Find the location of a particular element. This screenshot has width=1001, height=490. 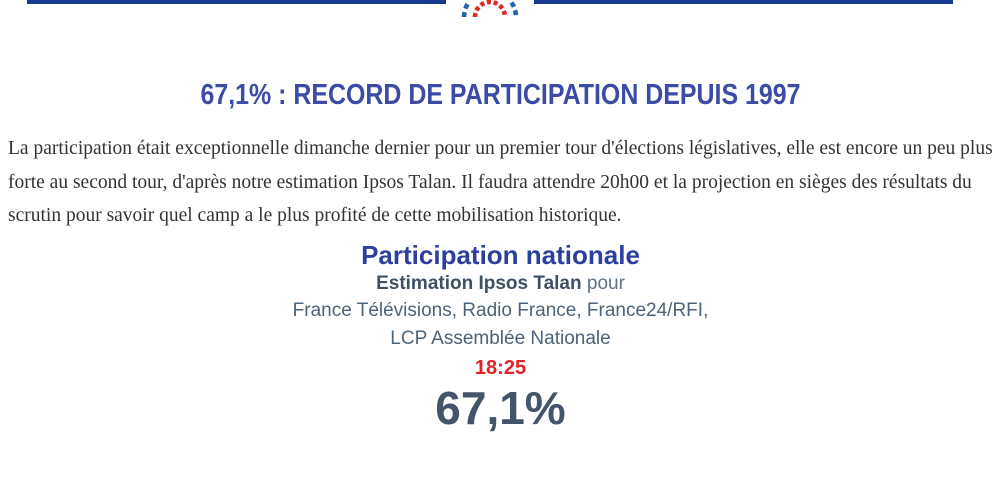

estimation-source-suffix: pour is located at coordinates (603, 283).